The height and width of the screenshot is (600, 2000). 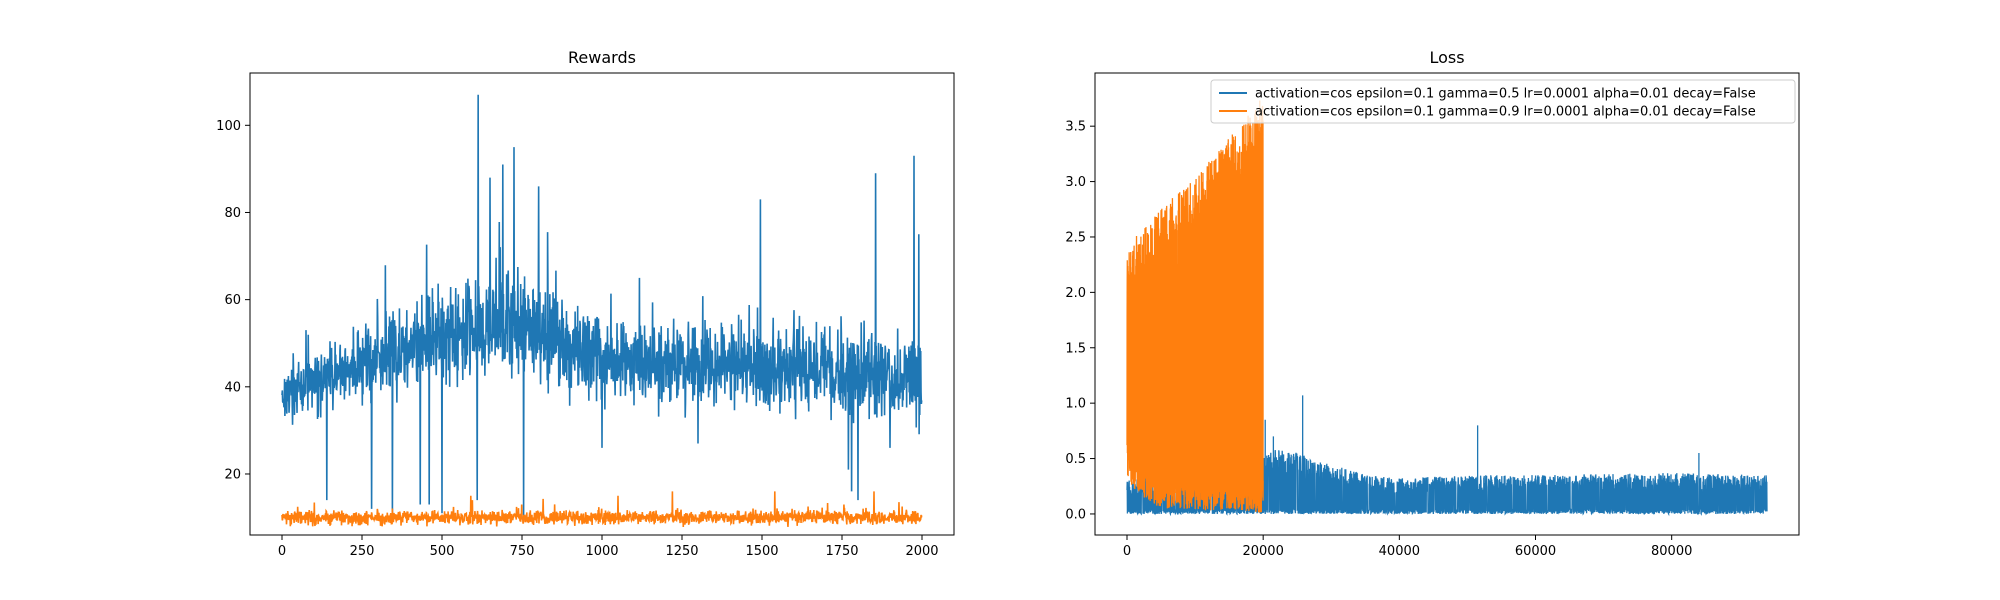 I want to click on loss-x-tick-label: 40000, so click(x=1399, y=551).